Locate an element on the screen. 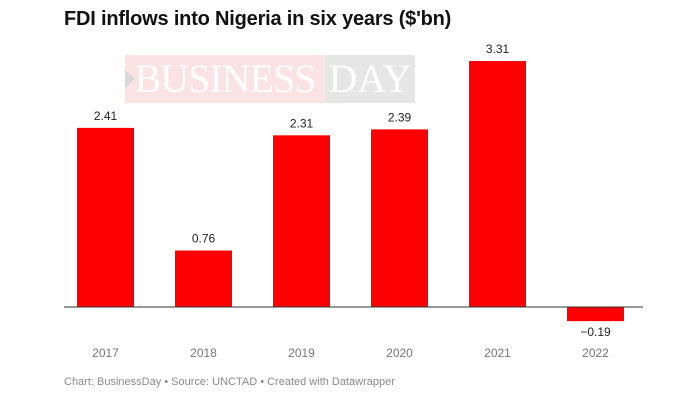 Image resolution: width=700 pixels, height=400 pixels. x-tick-label-2019: 2019 is located at coordinates (301, 353).